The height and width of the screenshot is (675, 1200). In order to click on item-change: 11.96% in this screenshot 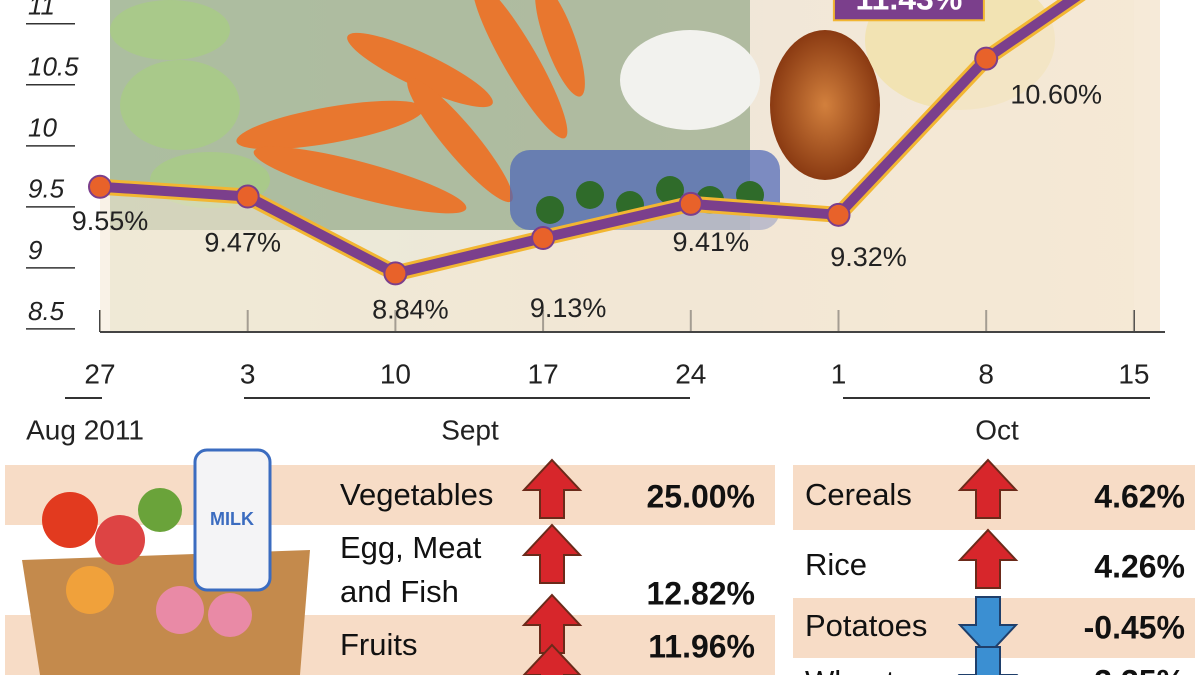, I will do `click(701, 646)`.